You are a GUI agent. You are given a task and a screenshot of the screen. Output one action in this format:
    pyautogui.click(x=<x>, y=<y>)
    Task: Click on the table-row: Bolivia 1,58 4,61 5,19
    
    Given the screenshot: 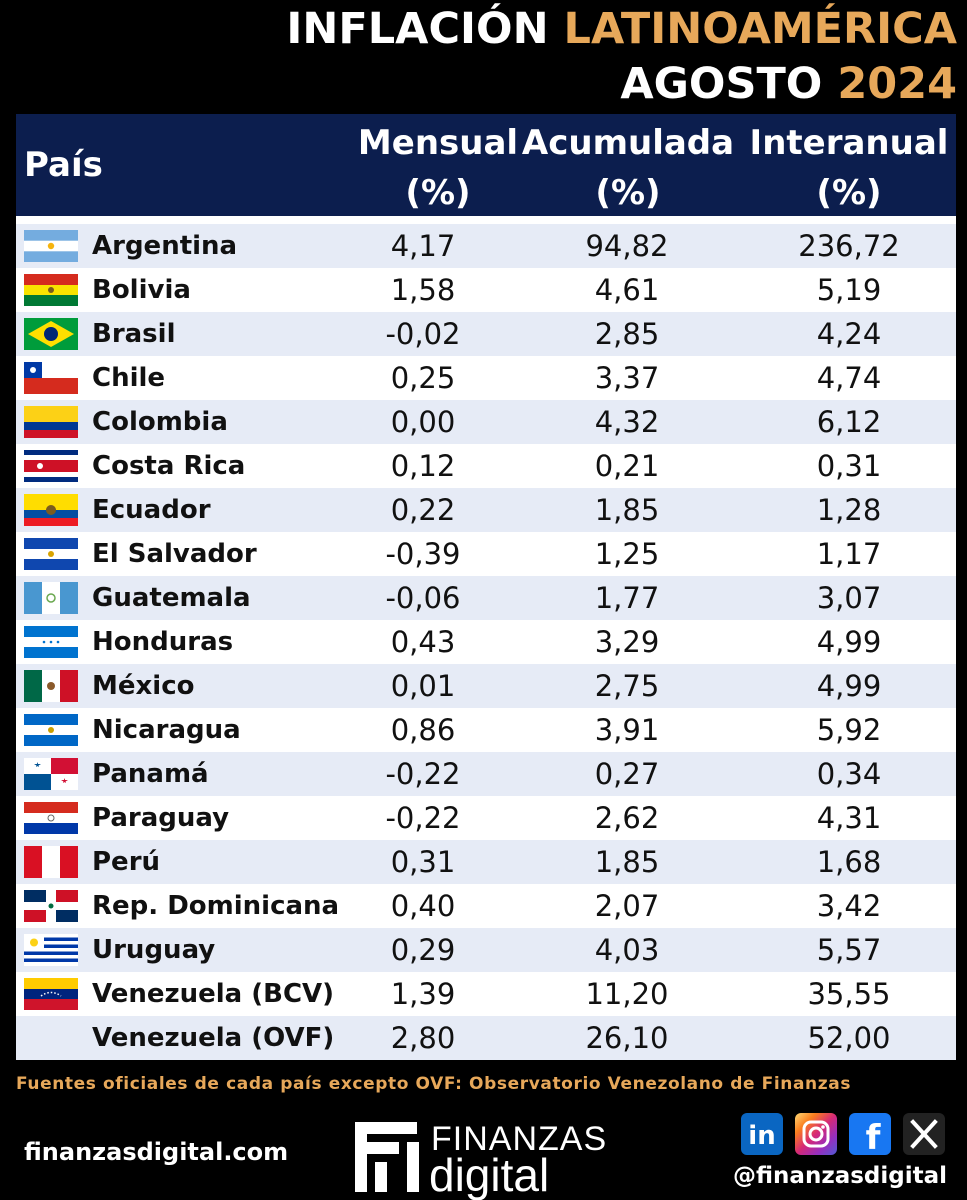 What is the action you would take?
    pyautogui.click(x=486, y=290)
    